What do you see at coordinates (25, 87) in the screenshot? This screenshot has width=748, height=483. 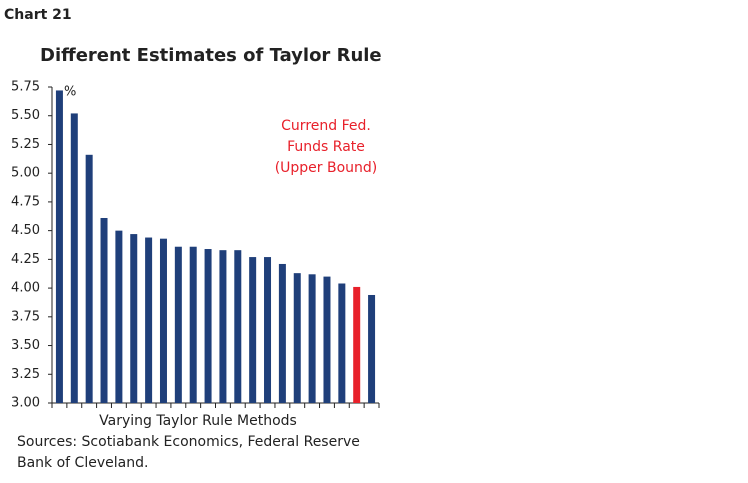 I see `y-tick-label: 5.75` at bounding box center [25, 87].